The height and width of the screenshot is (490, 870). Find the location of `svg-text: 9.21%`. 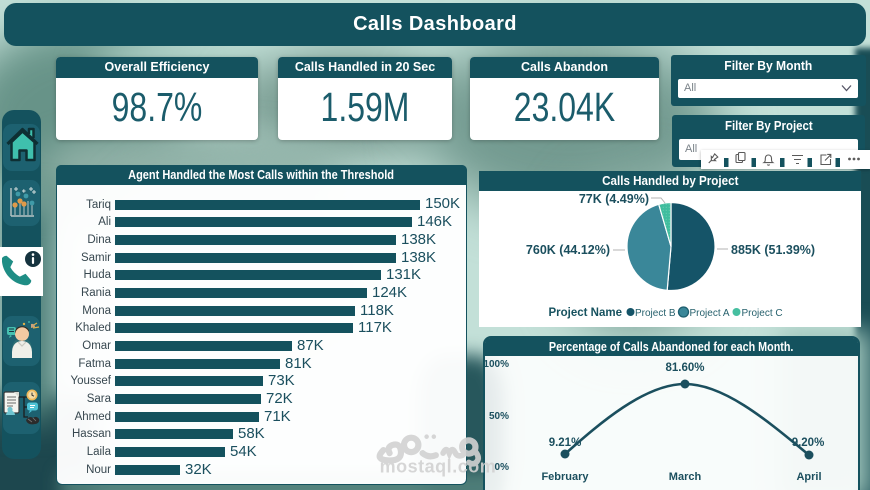

svg-text: 9.21% is located at coordinates (565, 443).